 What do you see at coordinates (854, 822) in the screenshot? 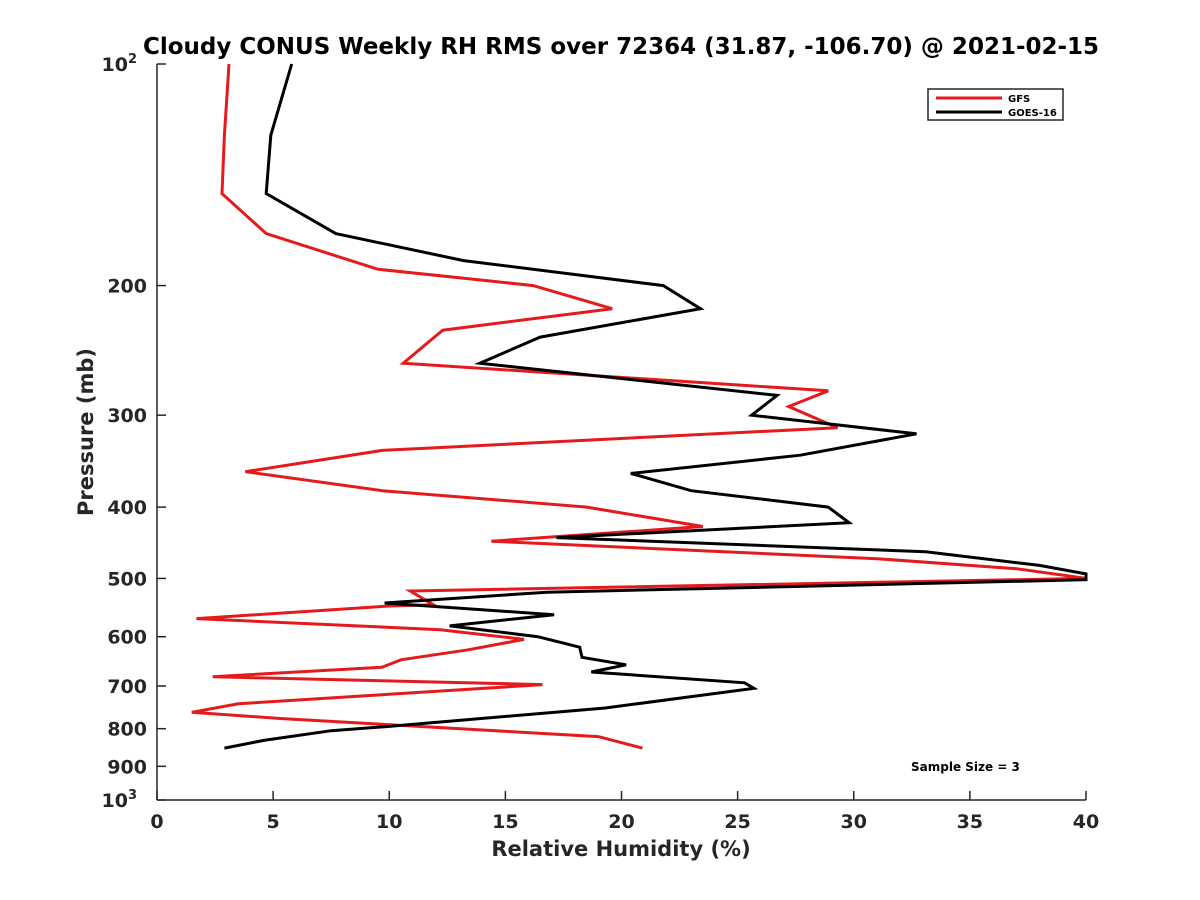
I see `x-tick-label: 30` at bounding box center [854, 822].